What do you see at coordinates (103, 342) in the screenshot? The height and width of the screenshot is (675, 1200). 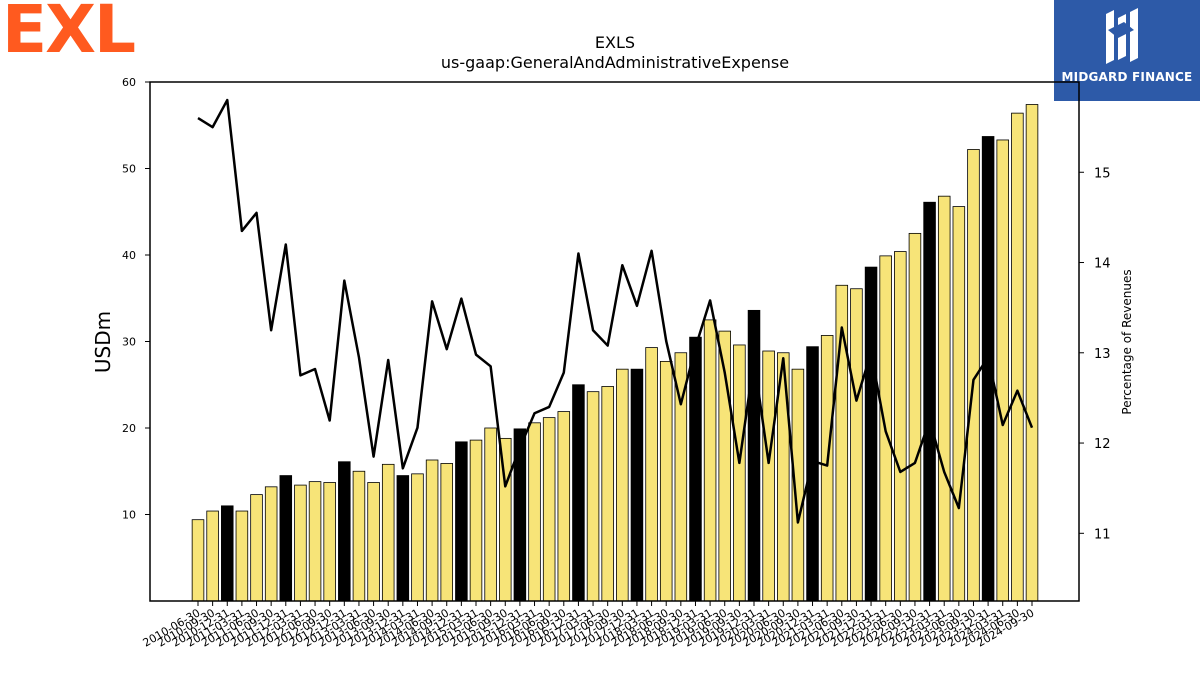 I see `y-axis-label: USDm` at bounding box center [103, 342].